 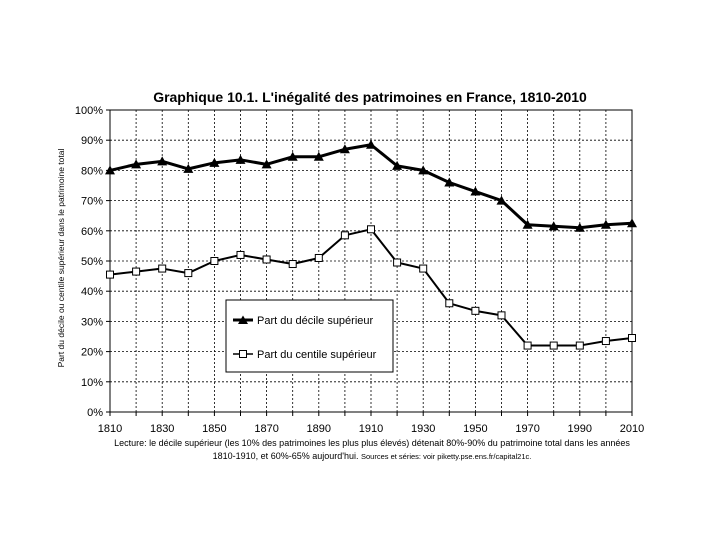 I want to click on legend-label-decile: Part du décile supérieur, so click(x=315, y=321).